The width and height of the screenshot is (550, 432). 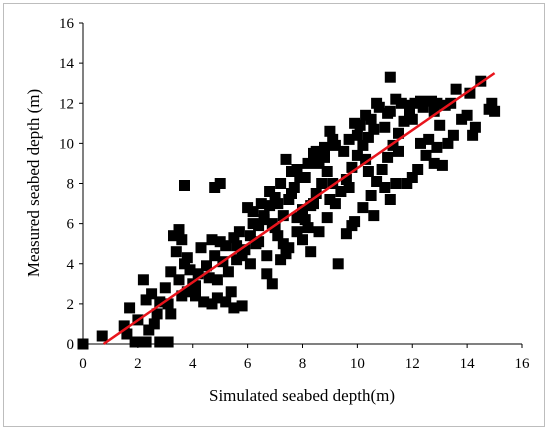 I want to click on y-tick-label: 0, so click(x=71, y=345).